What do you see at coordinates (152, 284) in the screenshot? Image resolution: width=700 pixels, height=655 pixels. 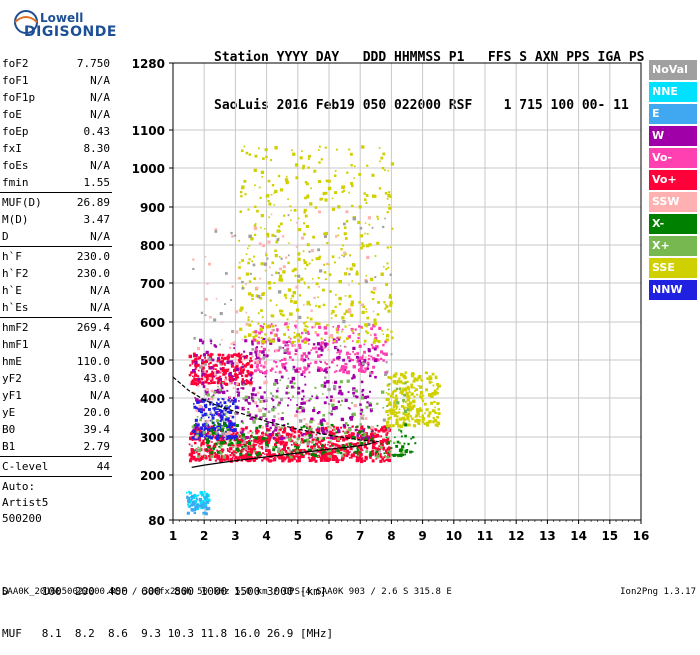 I see `y-tick-label: 700` at bounding box center [152, 284].